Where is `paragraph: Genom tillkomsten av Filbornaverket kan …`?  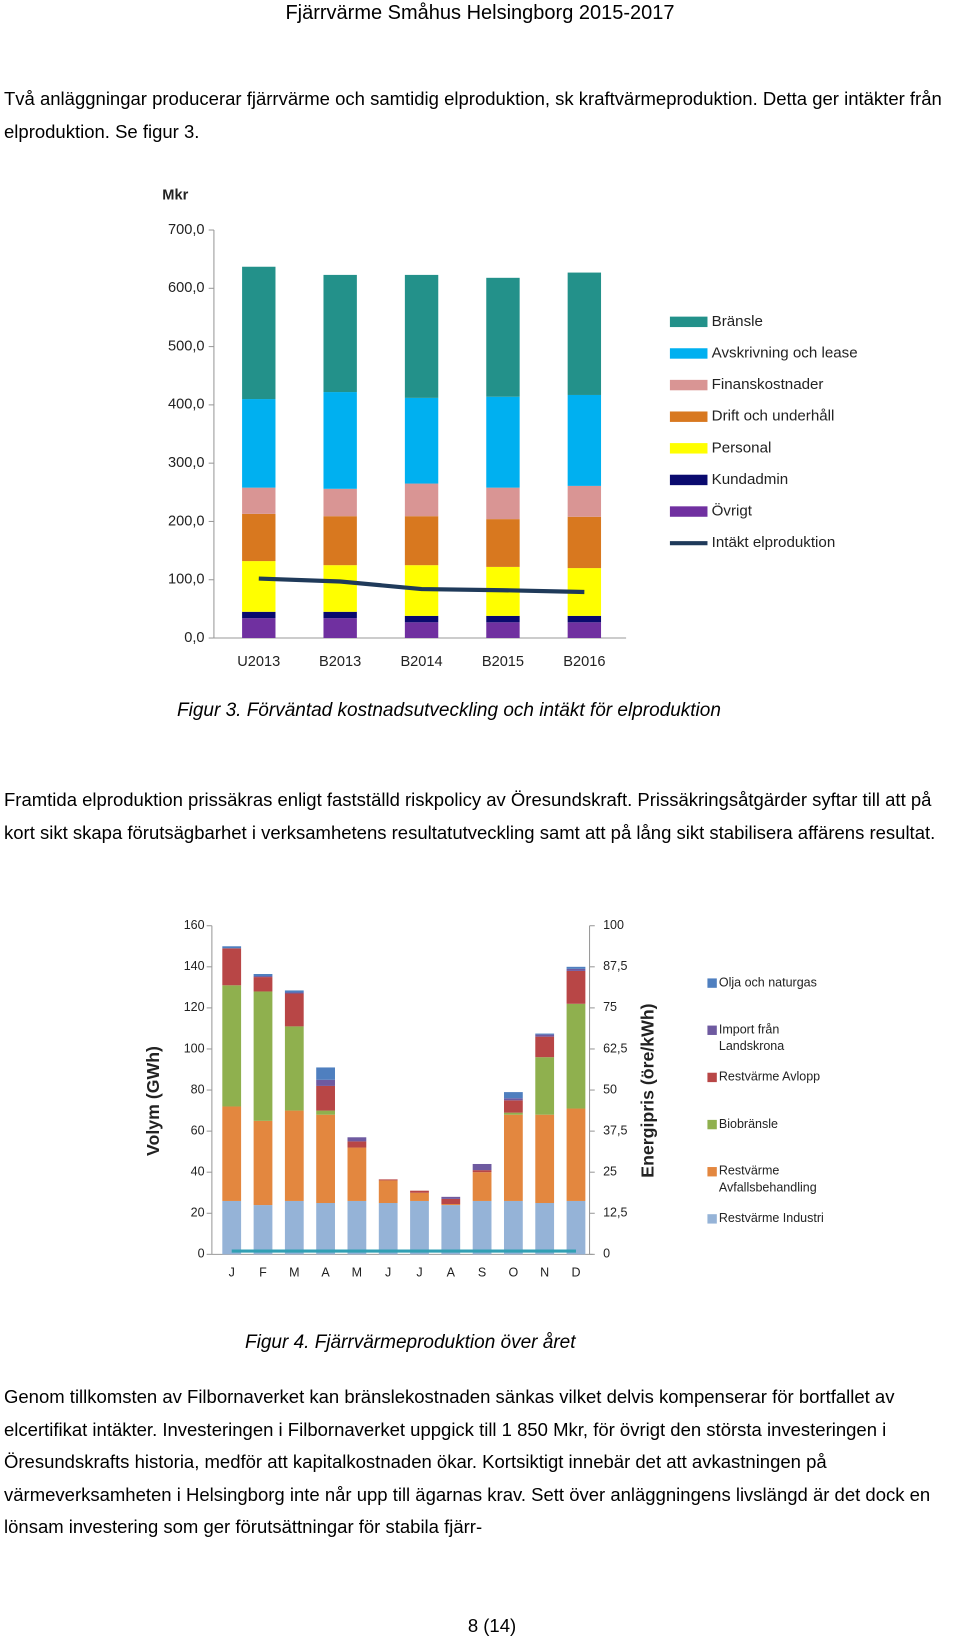
paragraph: Genom tillkomsten av Filbornaverket kan … is located at coordinates (467, 1461).